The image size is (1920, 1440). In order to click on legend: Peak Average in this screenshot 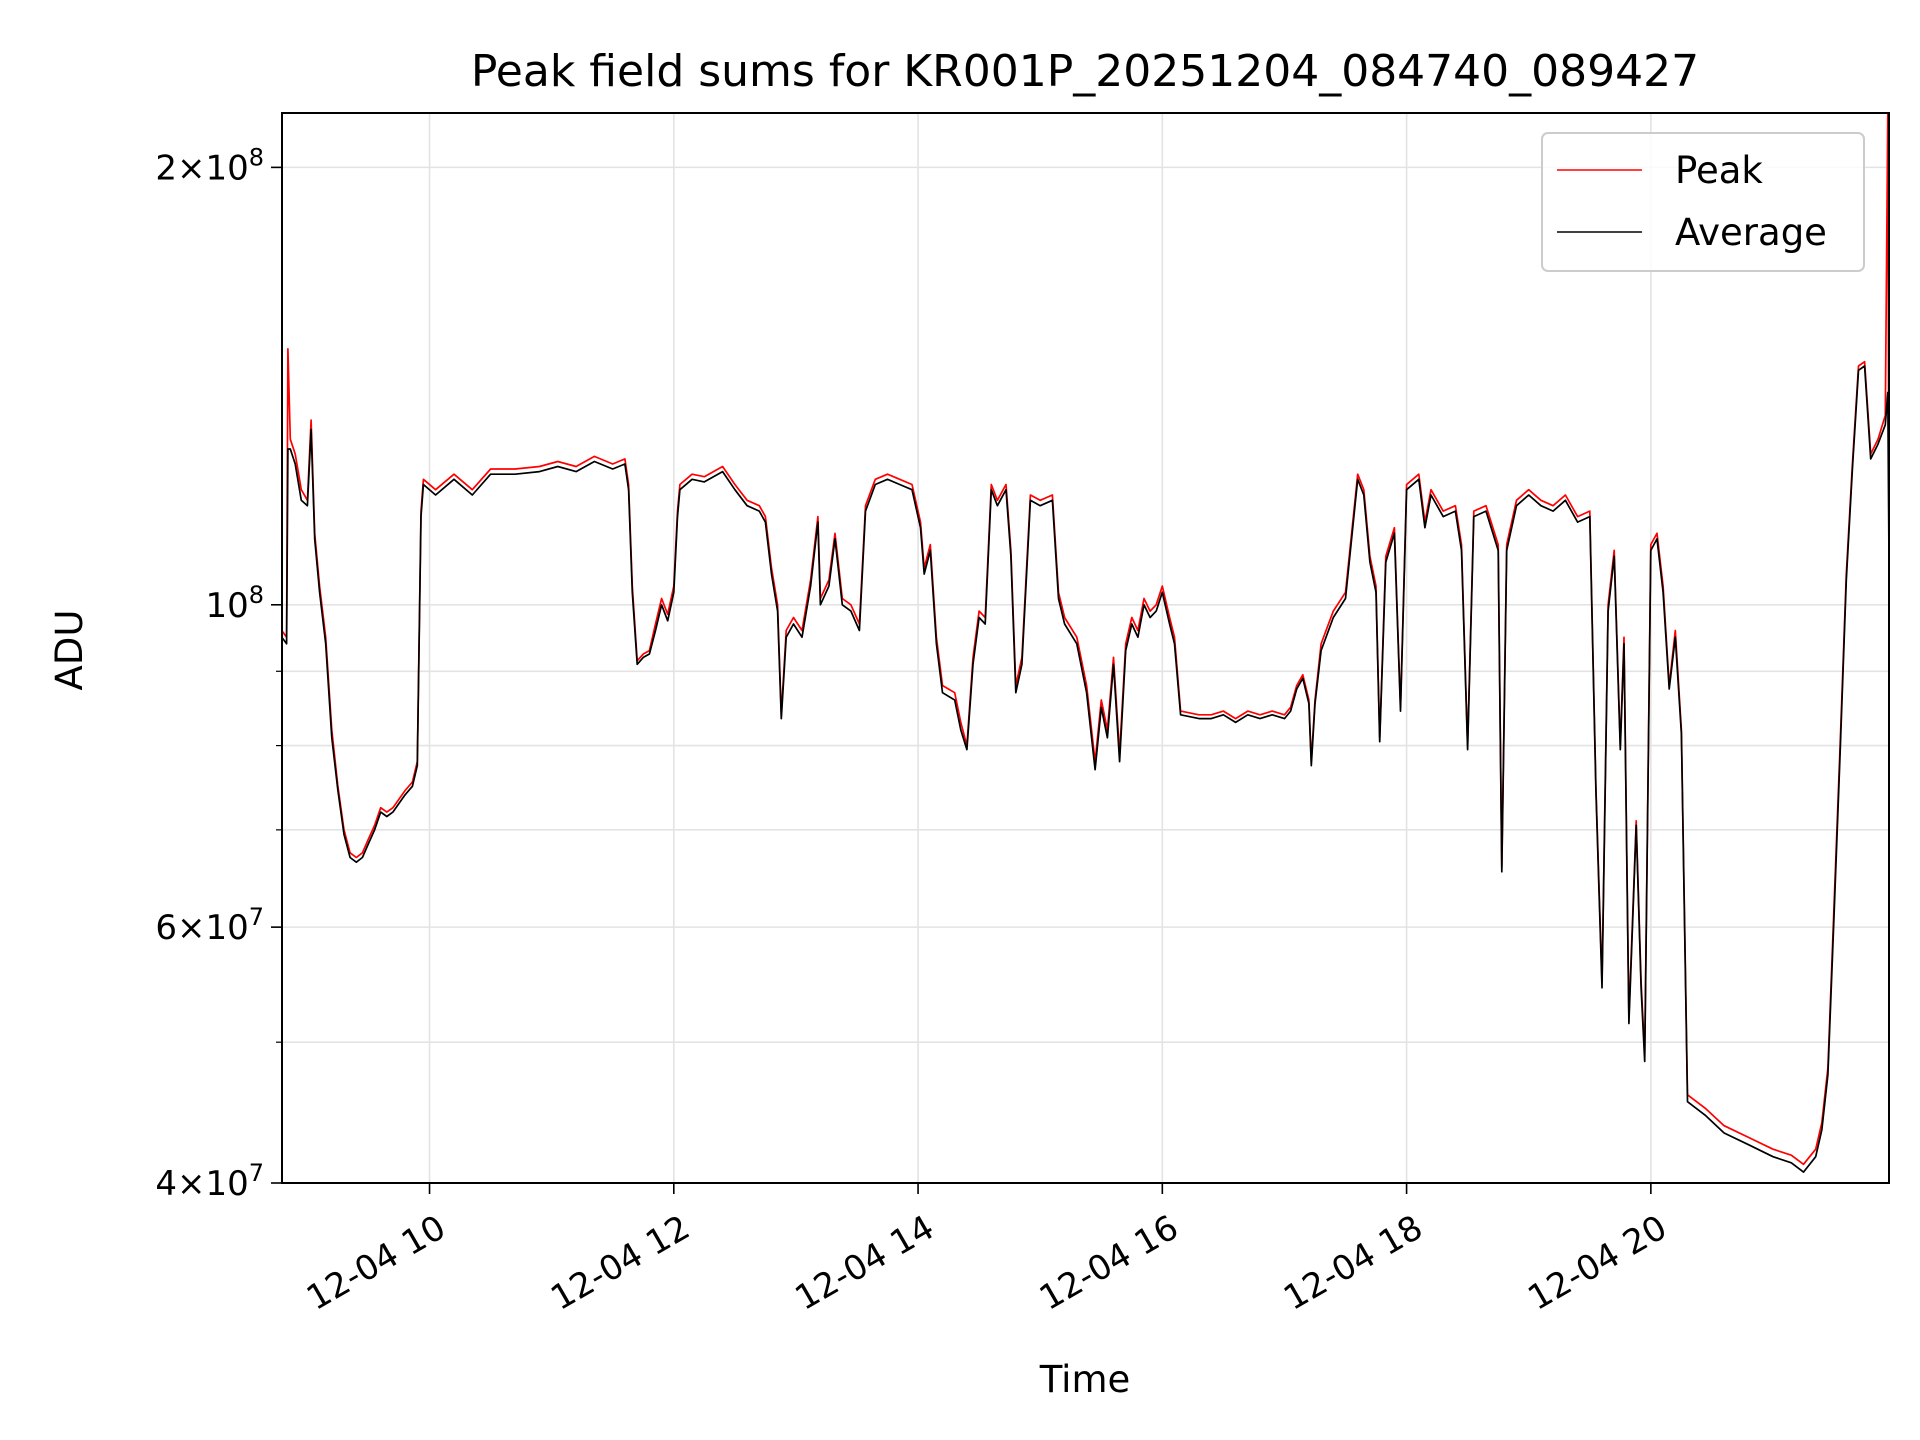, I will do `click(1703, 202)`.